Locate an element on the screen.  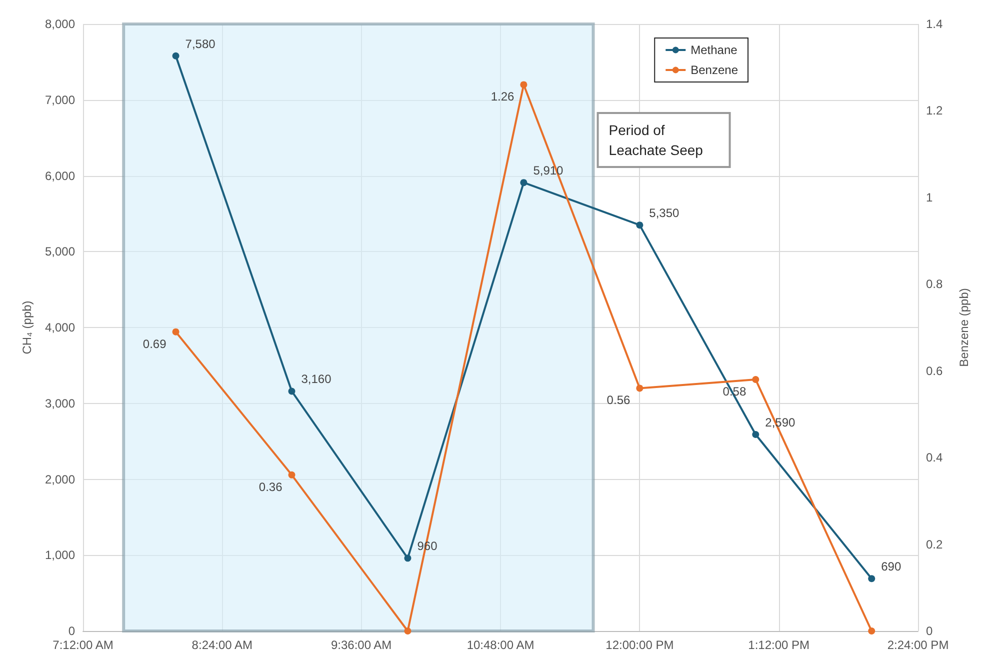
data-label: 1.26 is located at coordinates (502, 97).